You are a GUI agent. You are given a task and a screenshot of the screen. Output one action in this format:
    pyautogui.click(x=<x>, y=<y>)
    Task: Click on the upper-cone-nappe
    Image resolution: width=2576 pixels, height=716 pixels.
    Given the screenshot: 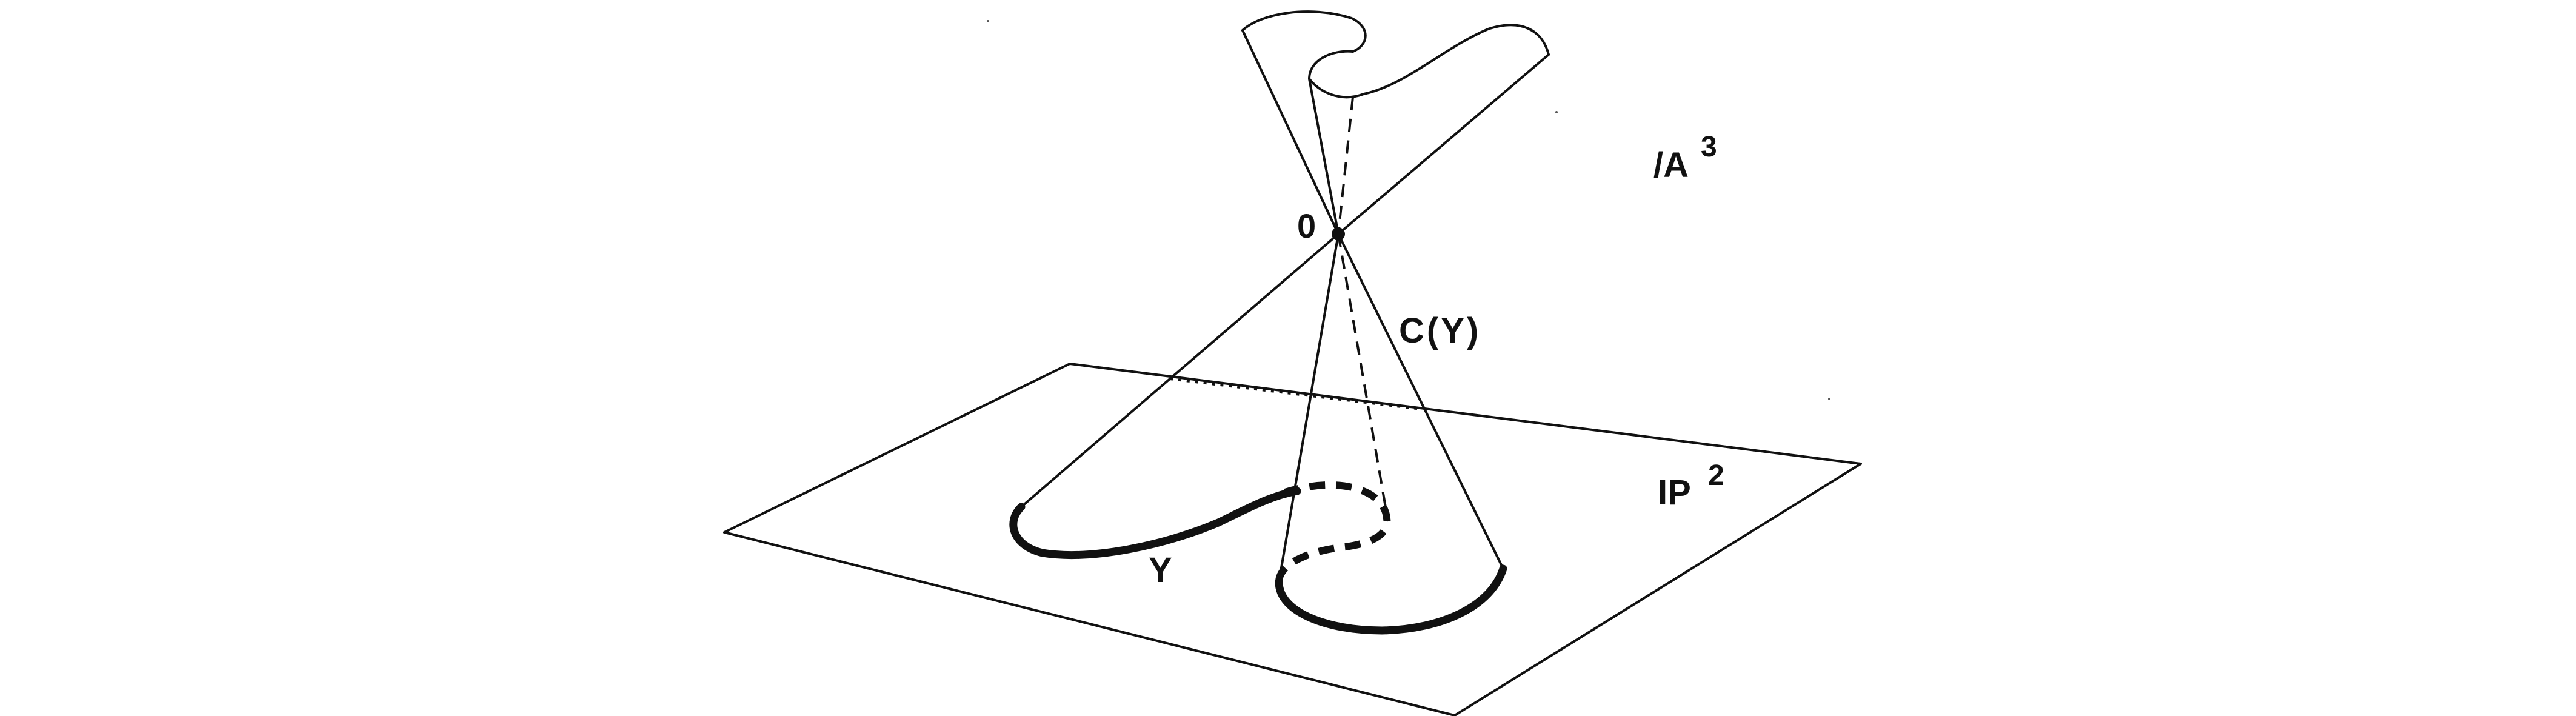 What is the action you would take?
    pyautogui.click(x=1395, y=122)
    